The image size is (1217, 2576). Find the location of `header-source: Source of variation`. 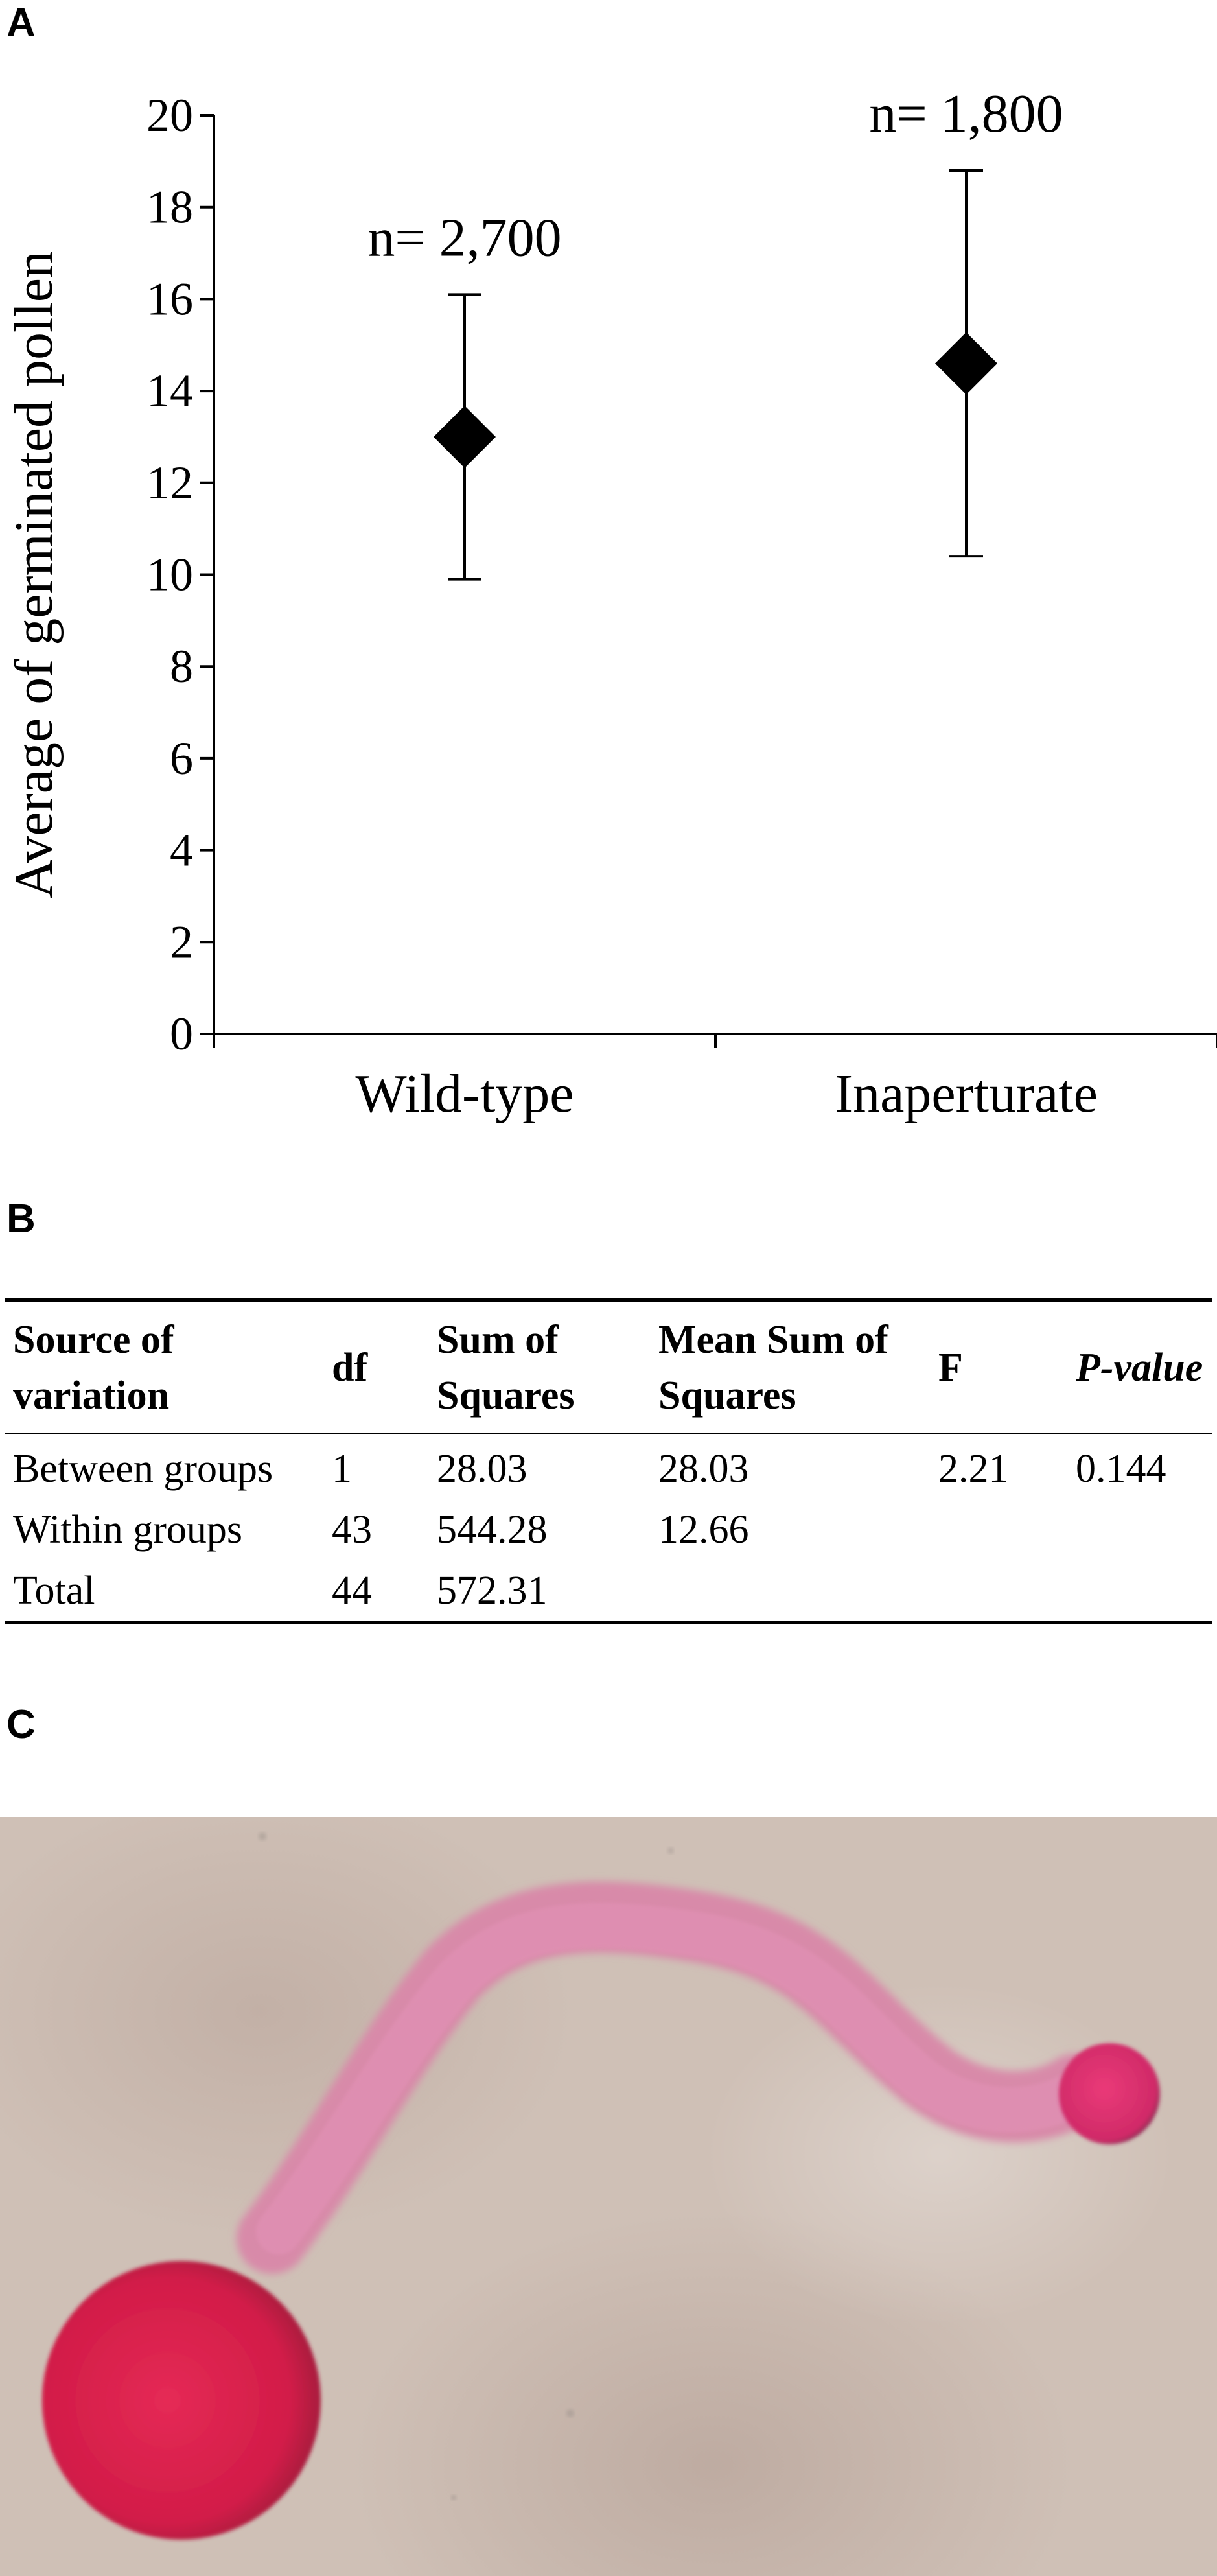

header-source: Source of variation is located at coordinates (93, 1368).